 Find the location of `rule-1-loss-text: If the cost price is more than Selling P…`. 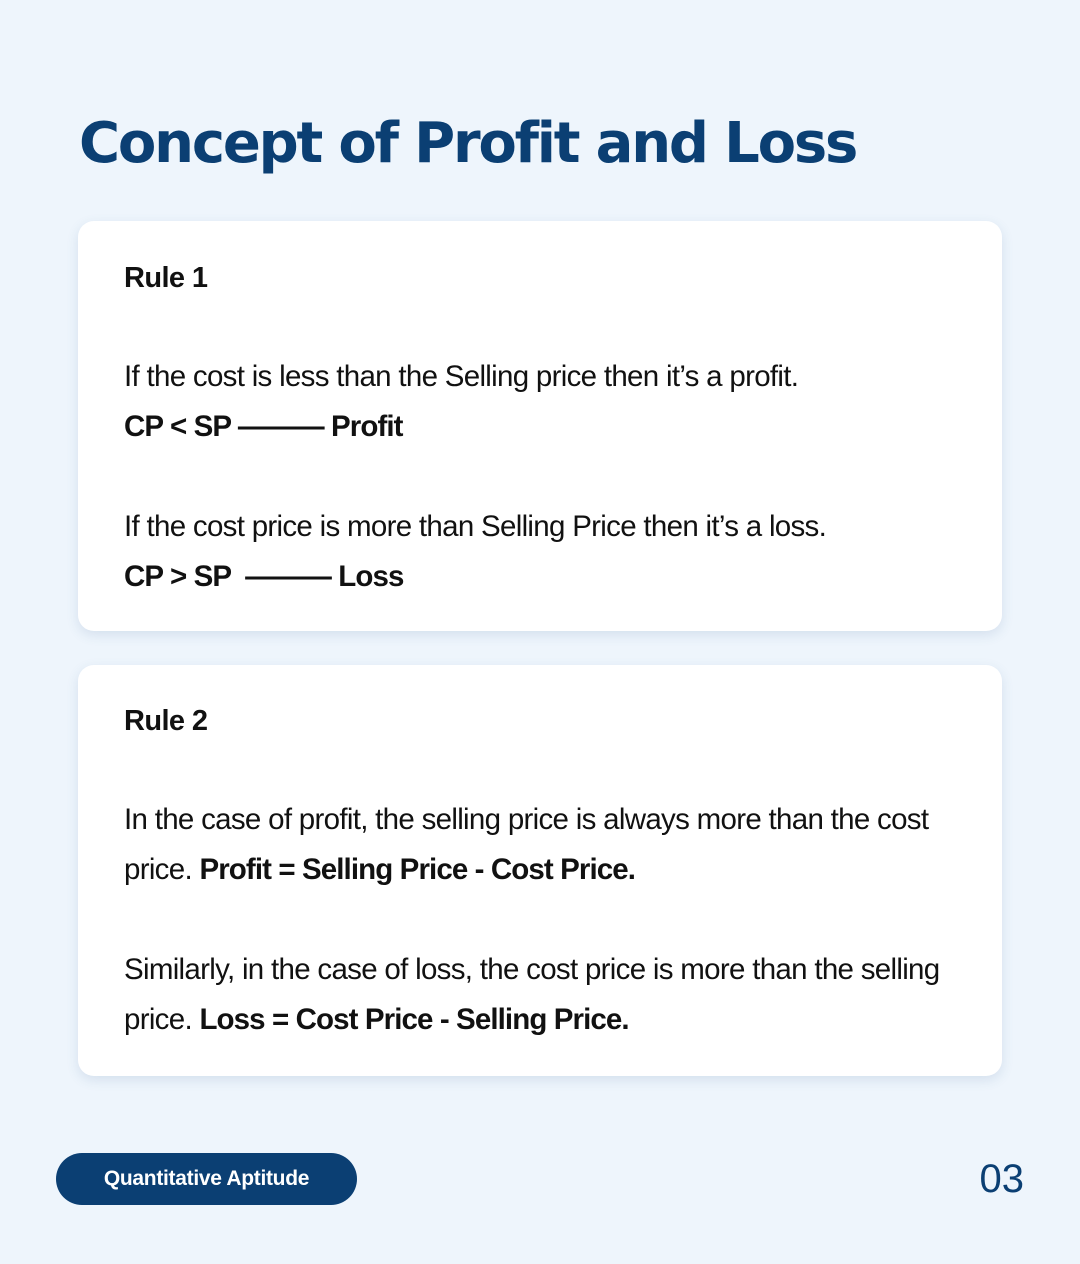

rule-1-loss-text: If the cost price is more than Selling P… is located at coordinates (475, 526).